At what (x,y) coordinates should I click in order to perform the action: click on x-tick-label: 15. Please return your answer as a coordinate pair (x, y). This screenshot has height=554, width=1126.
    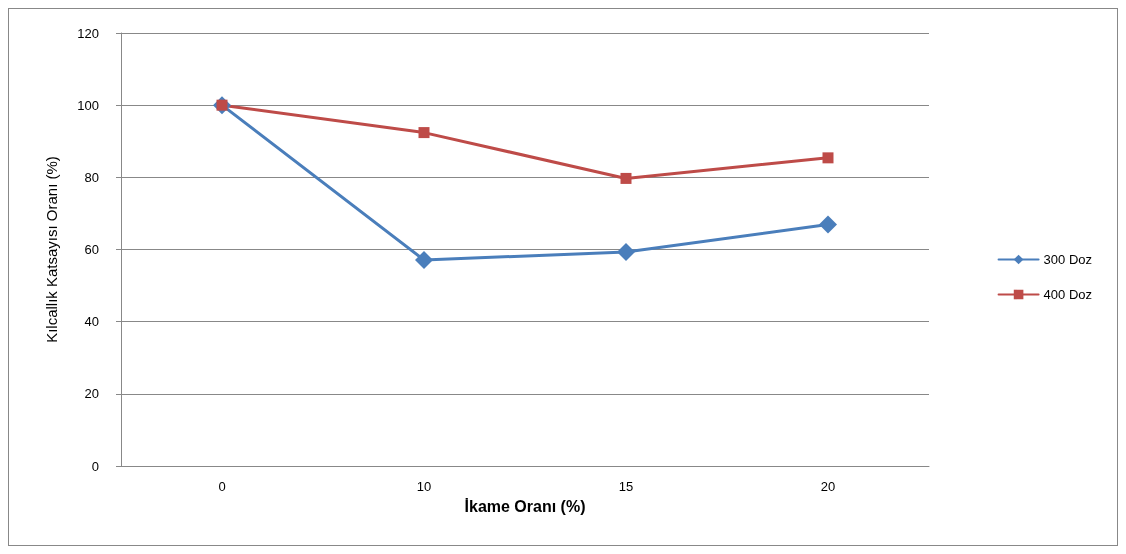
    Looking at the image, I should click on (626, 486).